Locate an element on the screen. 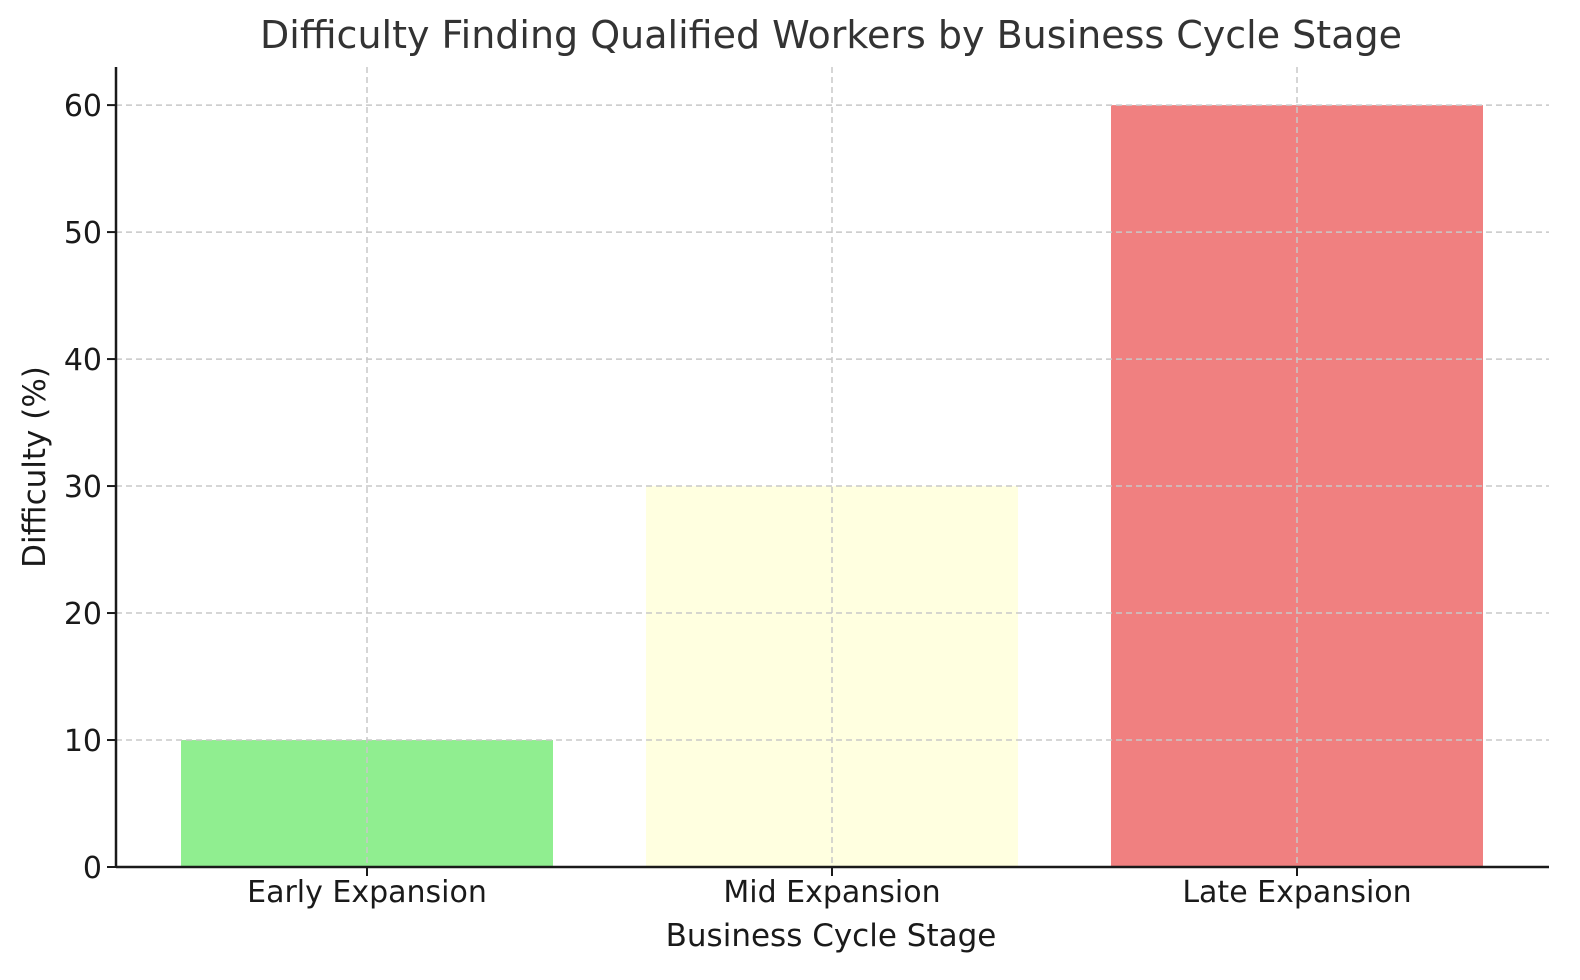 The image size is (1580, 980). x-tick-label: Mid Expansion is located at coordinates (831, 892).